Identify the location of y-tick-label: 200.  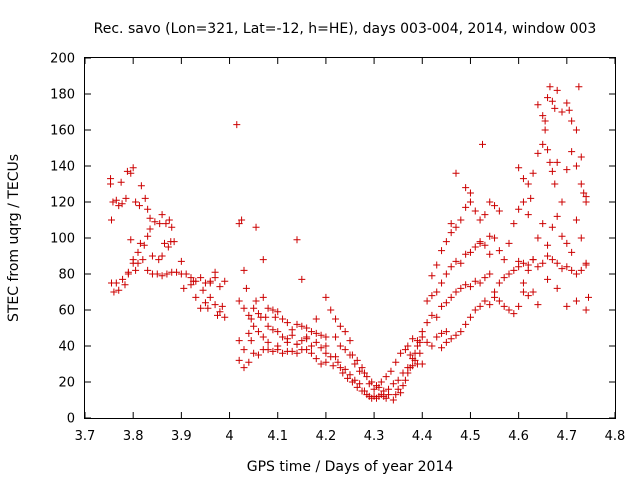
(62, 59).